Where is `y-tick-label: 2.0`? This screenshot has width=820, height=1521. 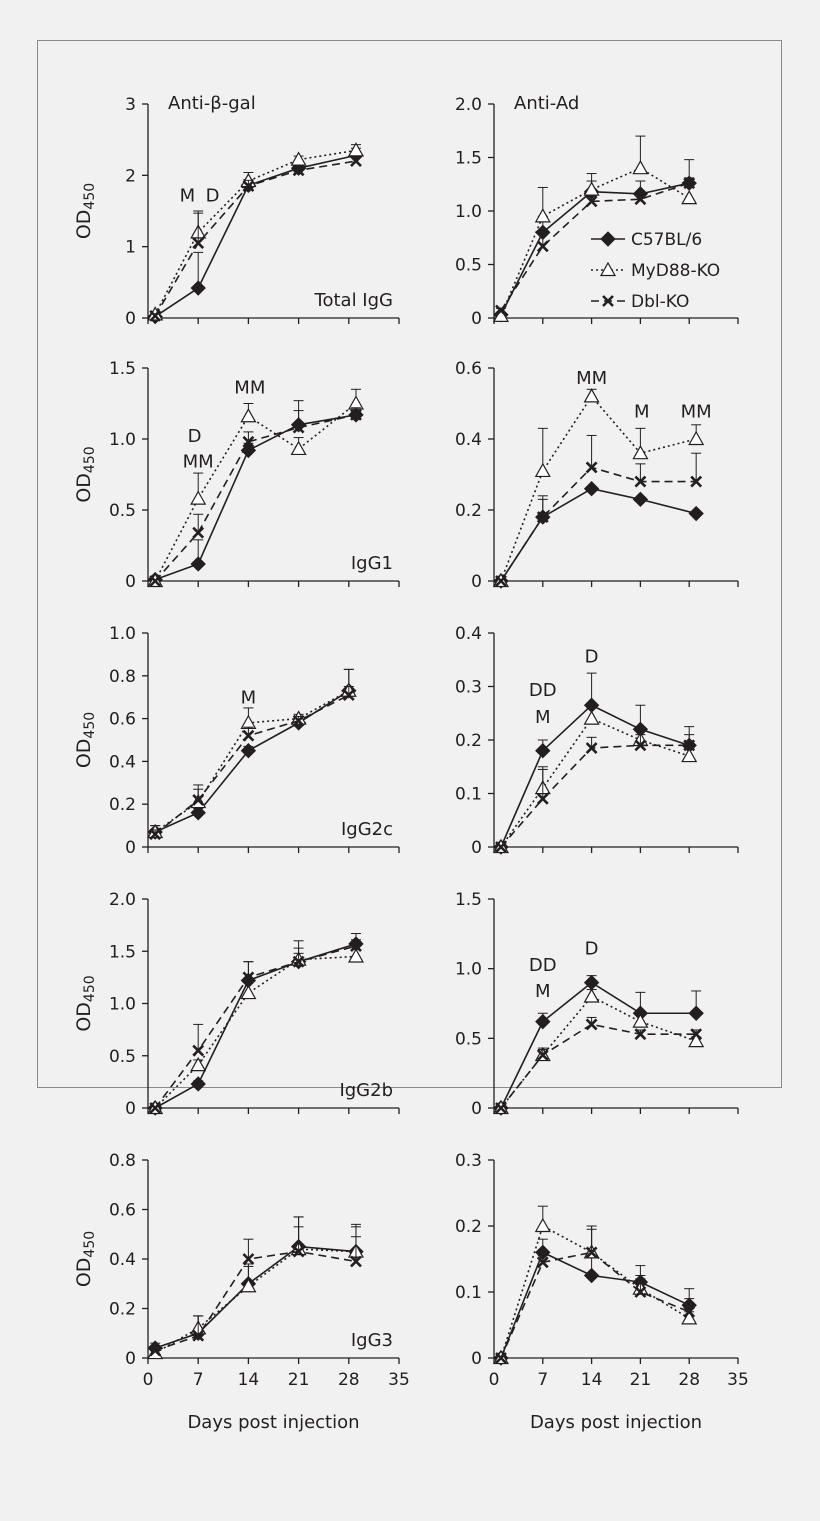
y-tick-label: 2.0 is located at coordinates (122, 900).